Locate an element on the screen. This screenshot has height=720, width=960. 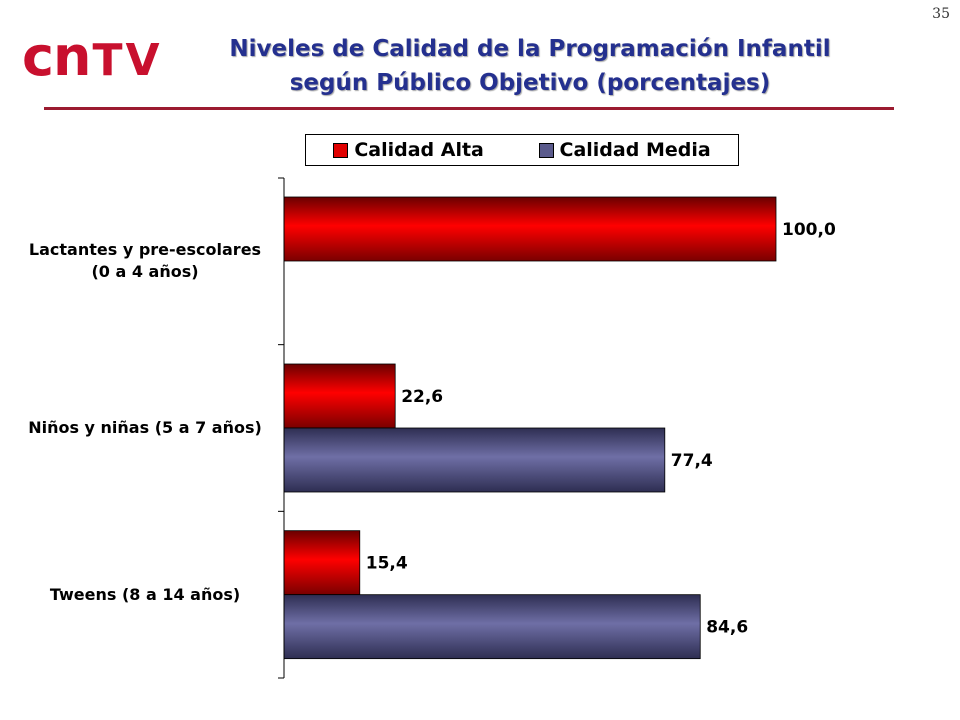
title-rule is located at coordinates (469, 108).